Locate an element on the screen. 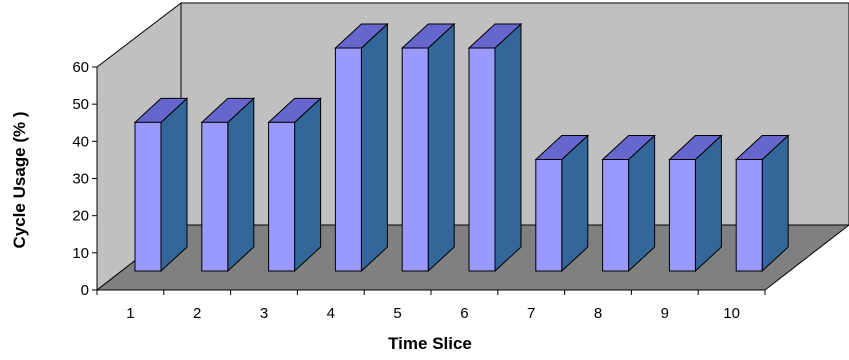 The image size is (849, 360). x-tick-label: 9 is located at coordinates (665, 313).